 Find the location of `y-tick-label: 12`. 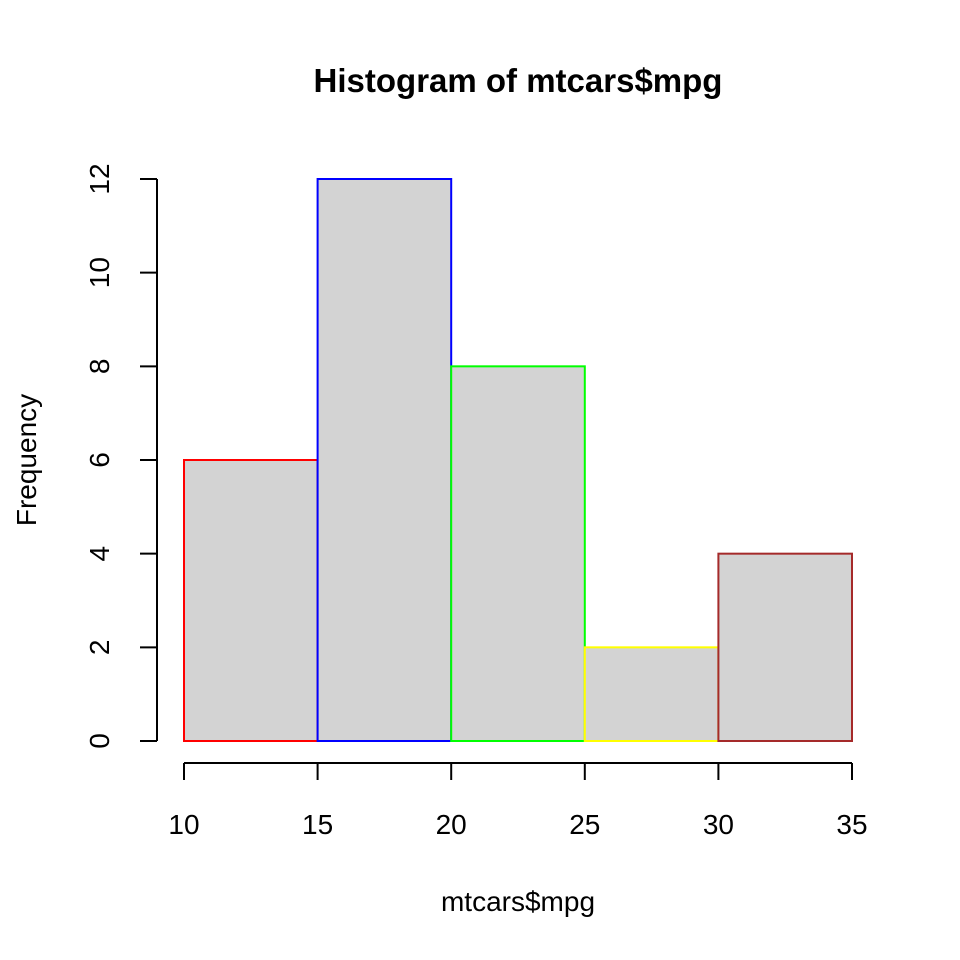

y-tick-label: 12 is located at coordinates (99, 178).